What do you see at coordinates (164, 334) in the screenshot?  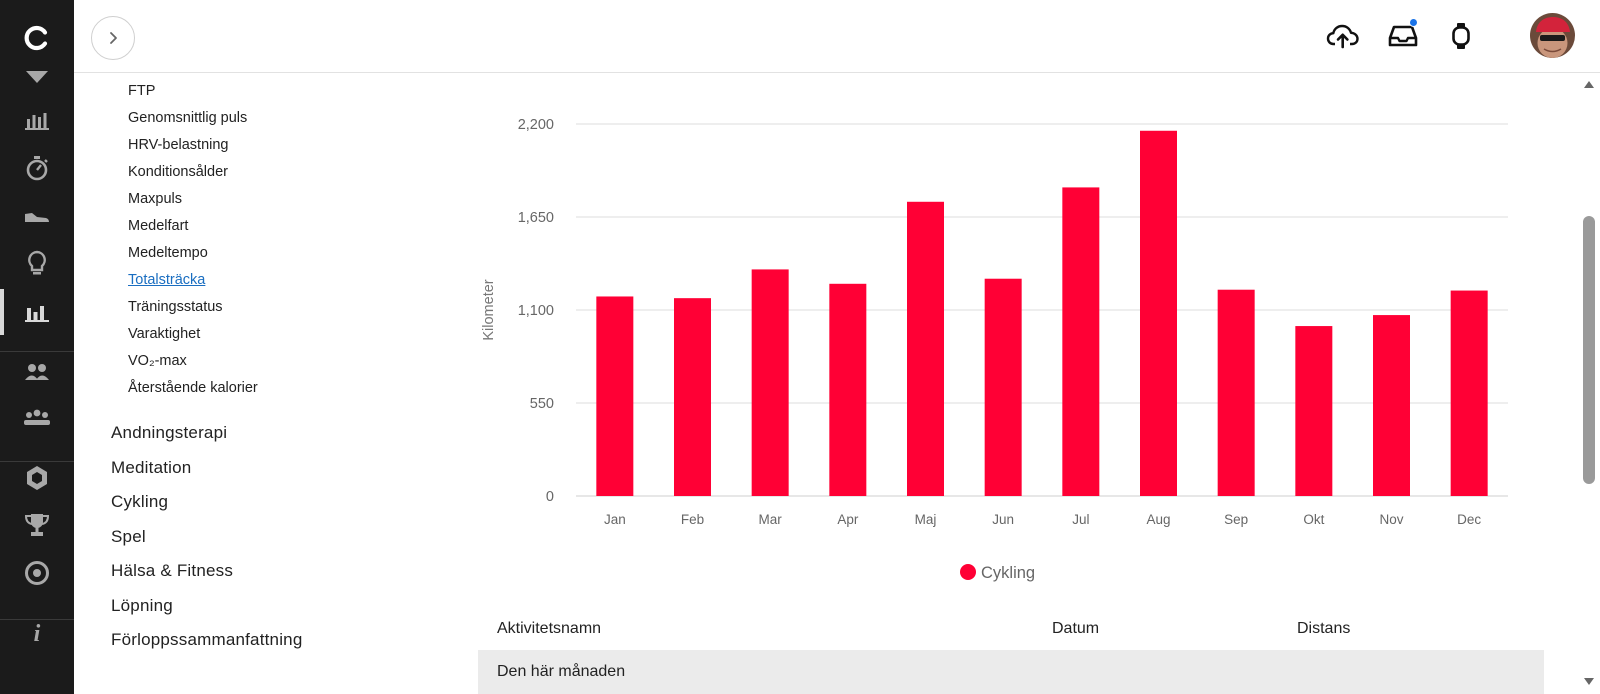 I see `report-link: Varaktighet` at bounding box center [164, 334].